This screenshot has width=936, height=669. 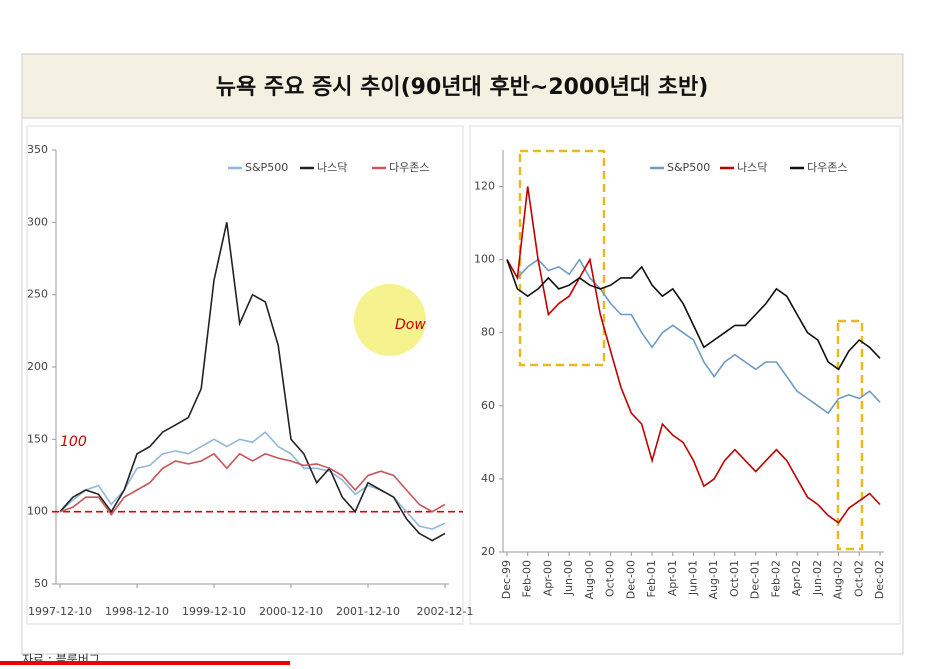 I want to click on x-tick-label: 2001-12-10, so click(x=368, y=611).